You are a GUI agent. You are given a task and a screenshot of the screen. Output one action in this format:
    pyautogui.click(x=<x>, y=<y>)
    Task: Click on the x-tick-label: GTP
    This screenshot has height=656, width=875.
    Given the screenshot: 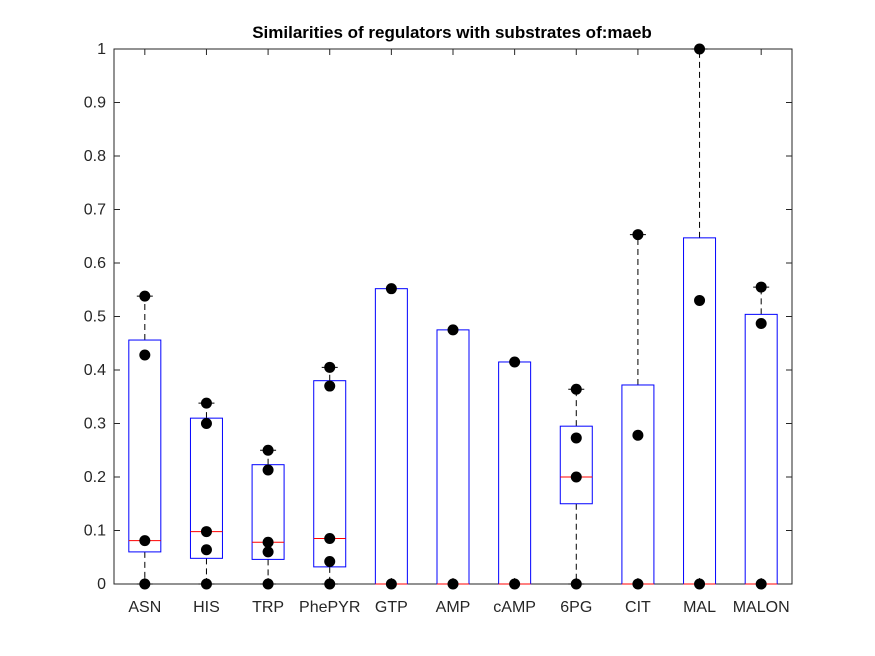 What is the action you would take?
    pyautogui.click(x=391, y=607)
    